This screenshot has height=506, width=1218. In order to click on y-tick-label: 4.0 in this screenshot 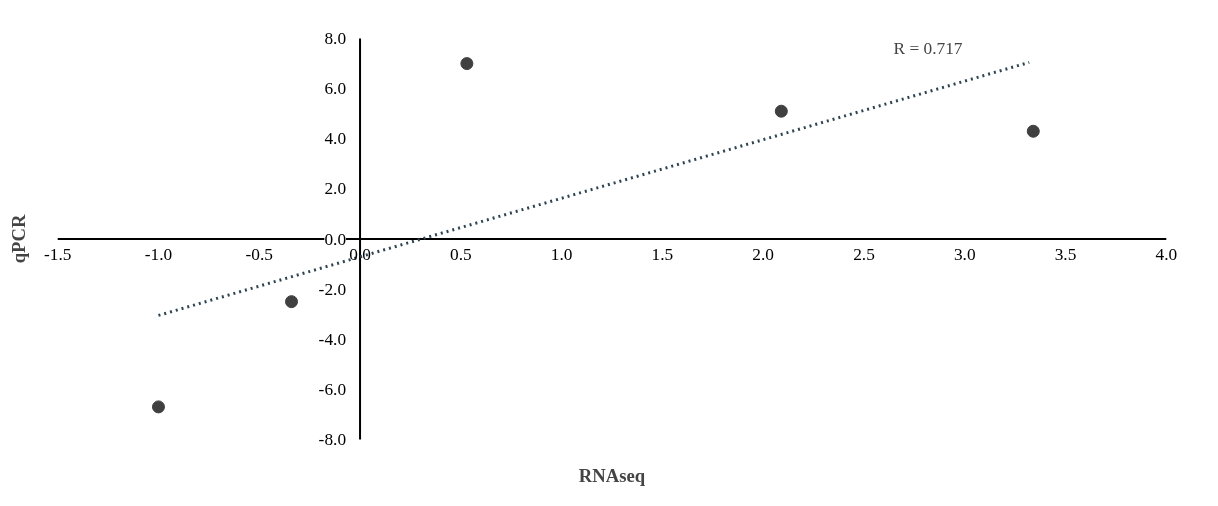, I will do `click(335, 139)`.